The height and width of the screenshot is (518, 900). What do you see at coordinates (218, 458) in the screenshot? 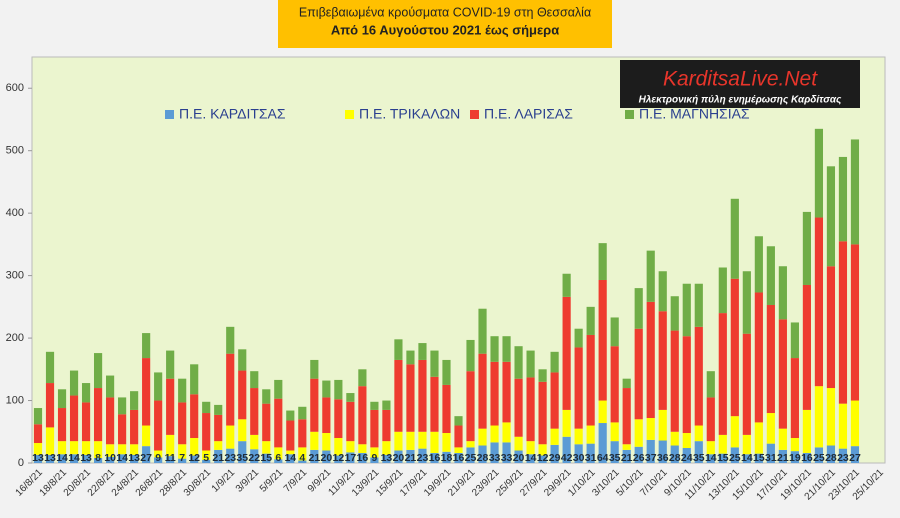
I see `data-label: 21` at bounding box center [218, 458].